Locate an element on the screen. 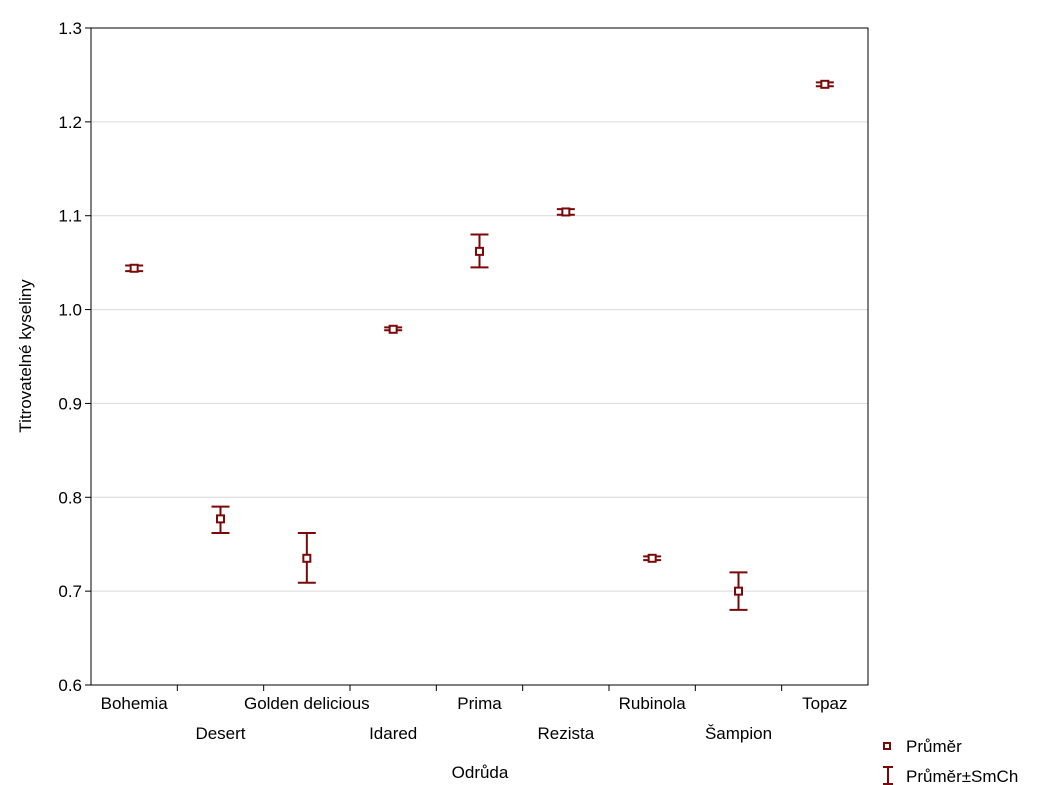  y-tick-label: 1.3 is located at coordinates (70, 28).